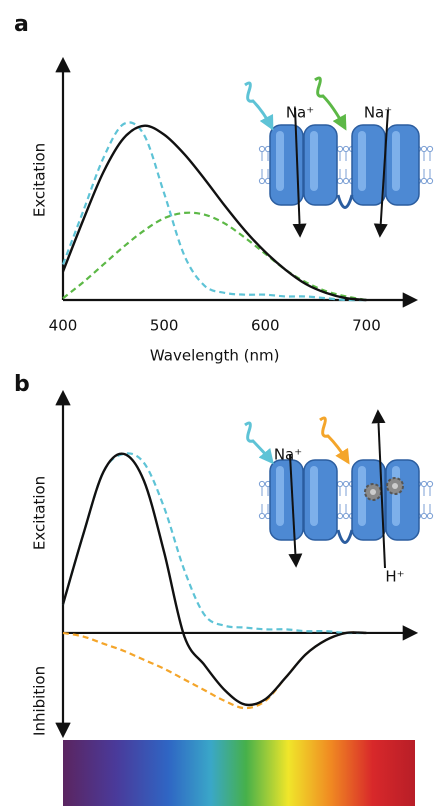 Image resolution: width=439 pixels, height=806 pixels. I want to click on x-tick-label: 600, so click(265, 326).